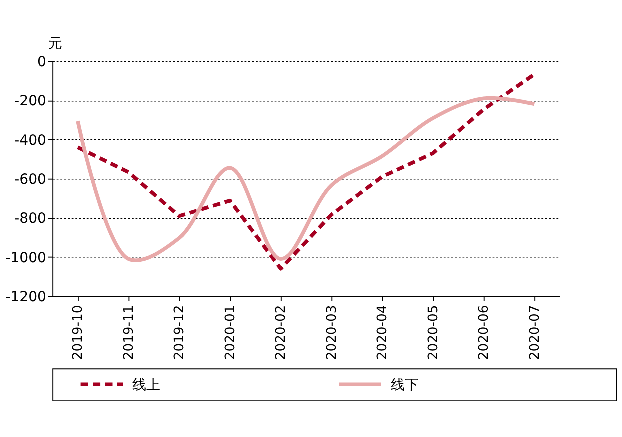 The width and height of the screenshot is (622, 437). Describe the element at coordinates (146, 385) in the screenshot. I see `legend-label: 线上` at that location.